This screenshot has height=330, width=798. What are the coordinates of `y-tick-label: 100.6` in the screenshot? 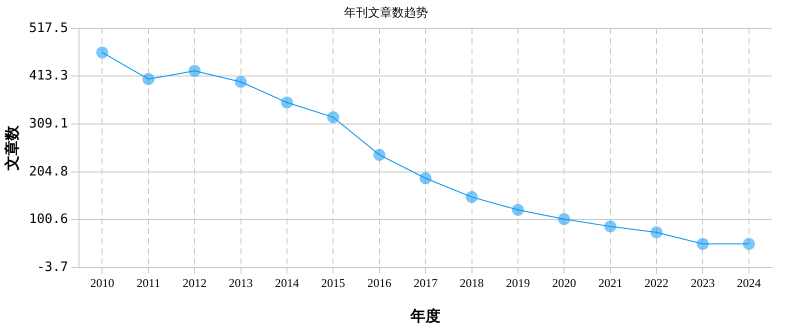 It's located at (48, 220).